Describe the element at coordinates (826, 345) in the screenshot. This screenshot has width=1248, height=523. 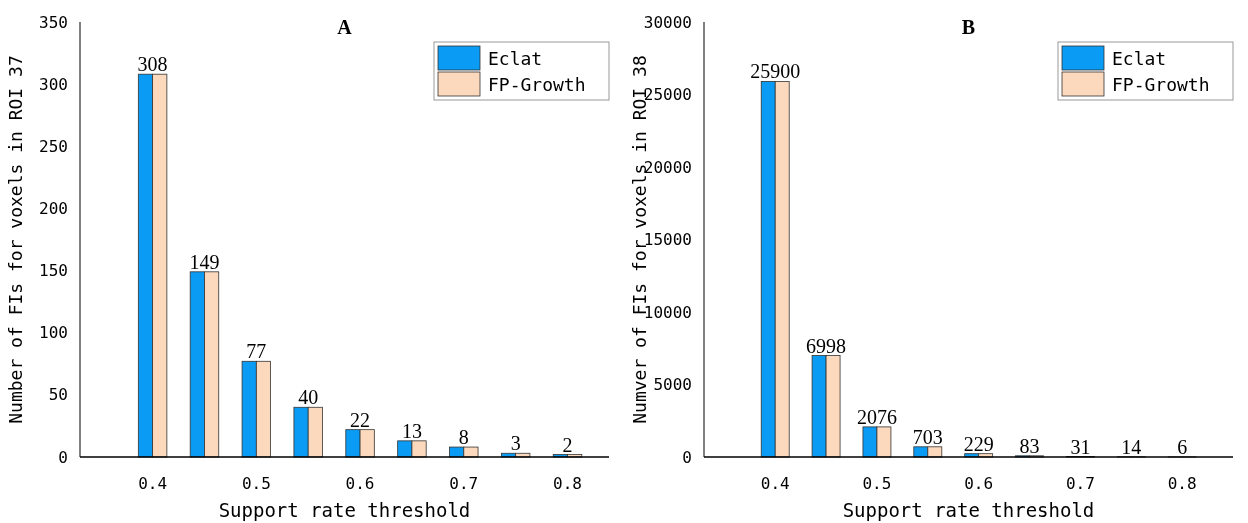
I see `data-label: 6998` at that location.